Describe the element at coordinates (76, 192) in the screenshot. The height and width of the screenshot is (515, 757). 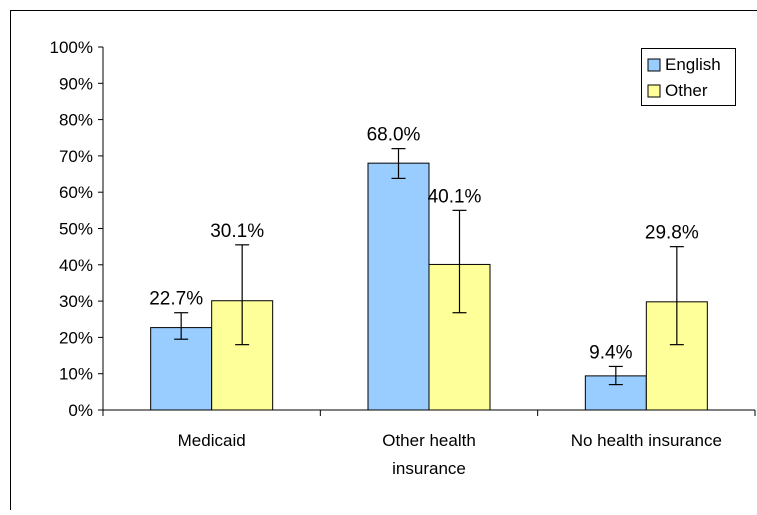
I see `y-tick-label: 60%` at that location.